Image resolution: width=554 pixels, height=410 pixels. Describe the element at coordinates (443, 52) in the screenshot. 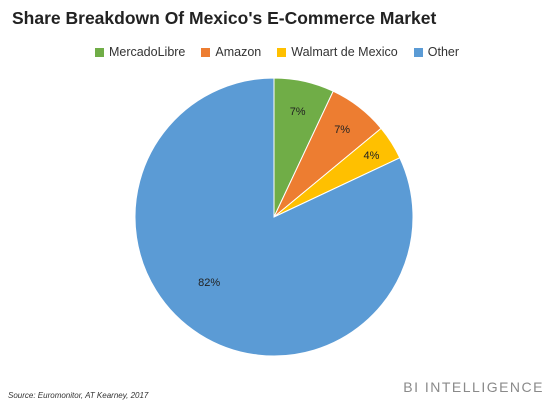

I see `legend-label: Other` at that location.